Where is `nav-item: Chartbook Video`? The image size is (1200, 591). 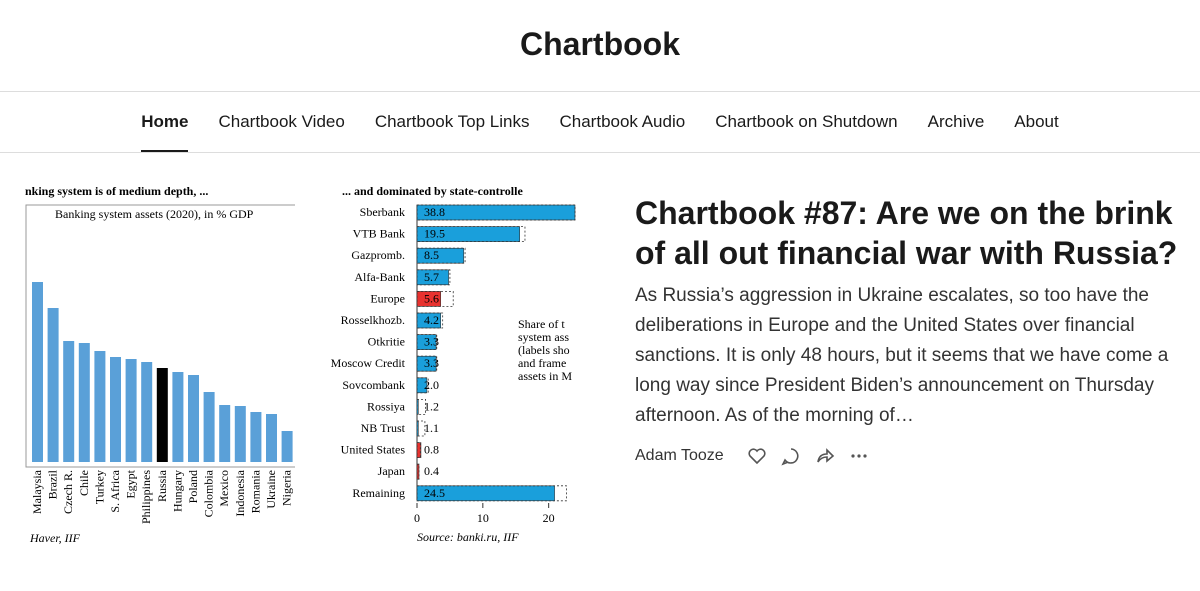 nav-item: Chartbook Video is located at coordinates (281, 121).